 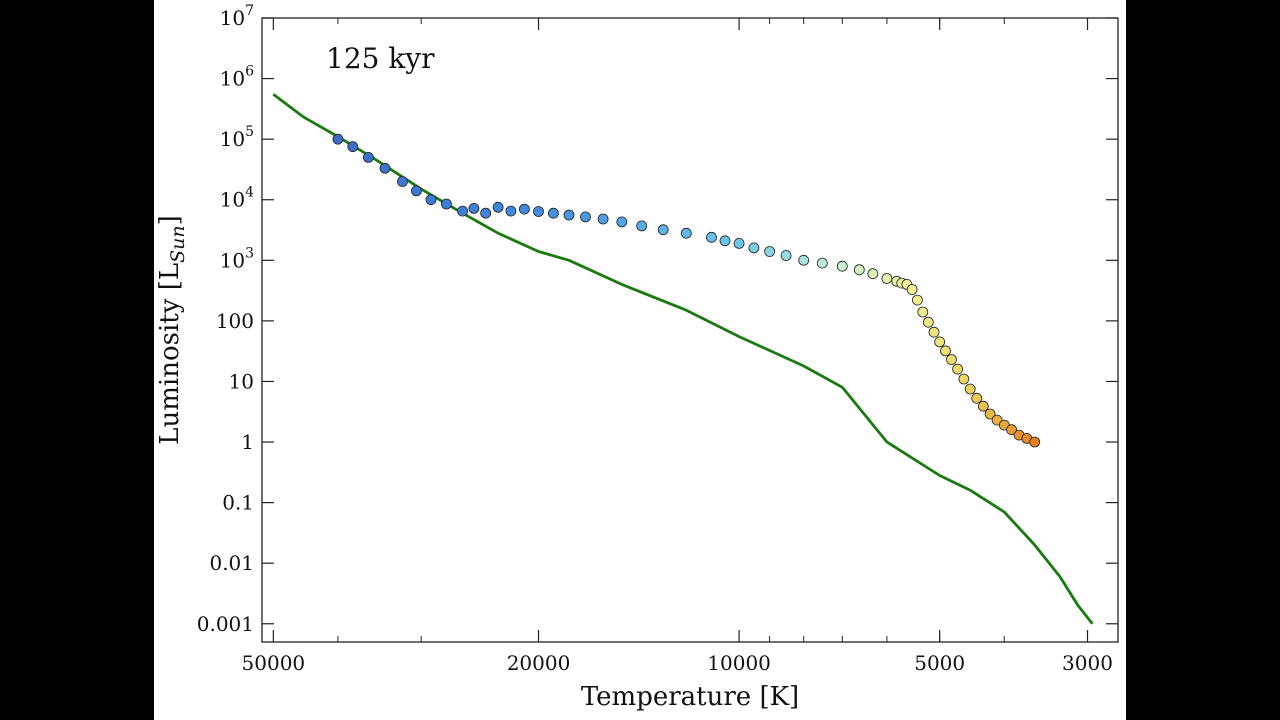 What do you see at coordinates (274, 663) in the screenshot?
I see `x-tick-label: 50000` at bounding box center [274, 663].